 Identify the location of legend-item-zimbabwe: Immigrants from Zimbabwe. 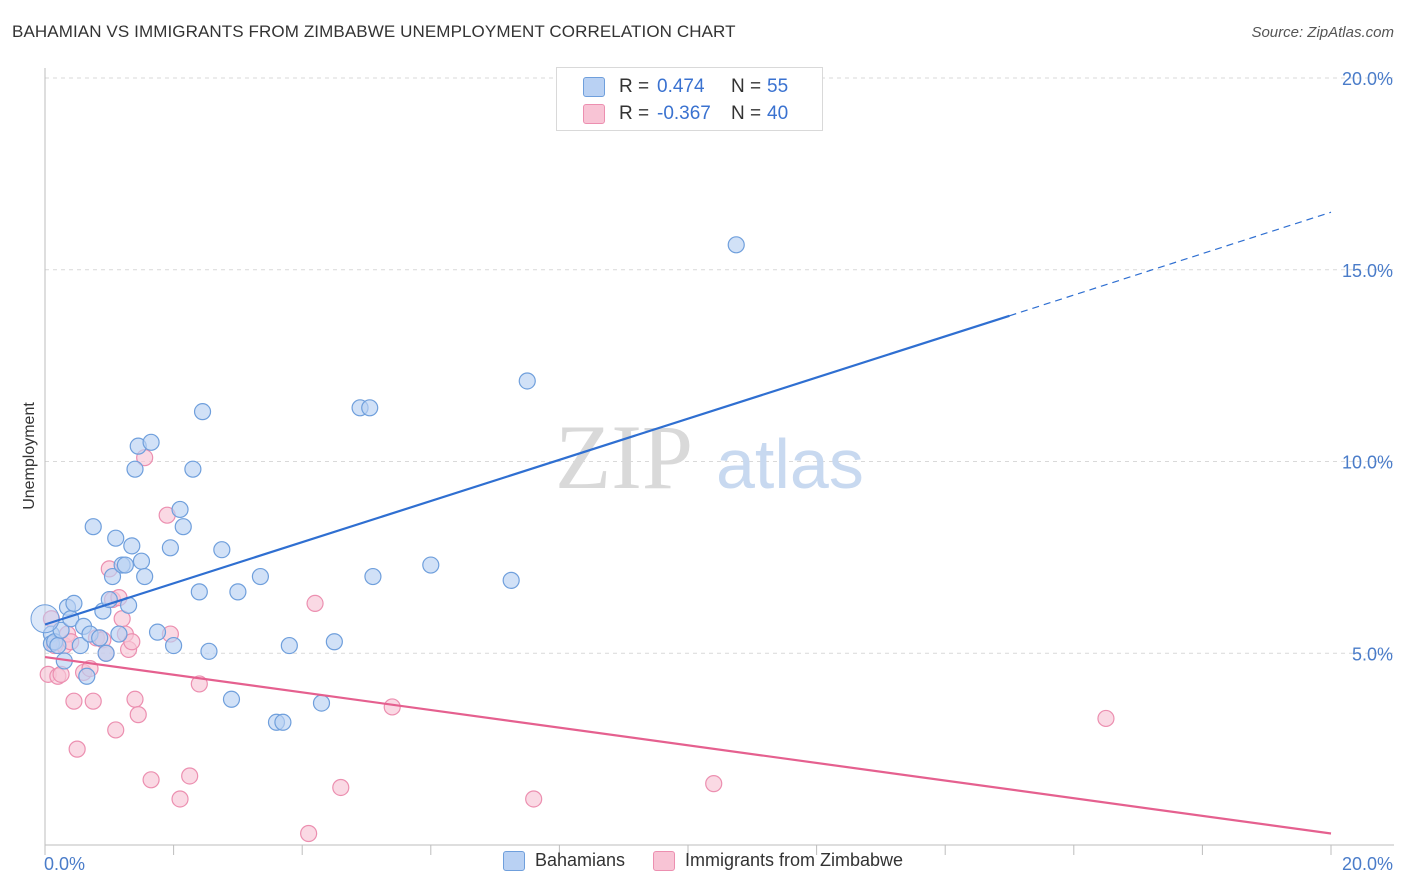
(778, 860).